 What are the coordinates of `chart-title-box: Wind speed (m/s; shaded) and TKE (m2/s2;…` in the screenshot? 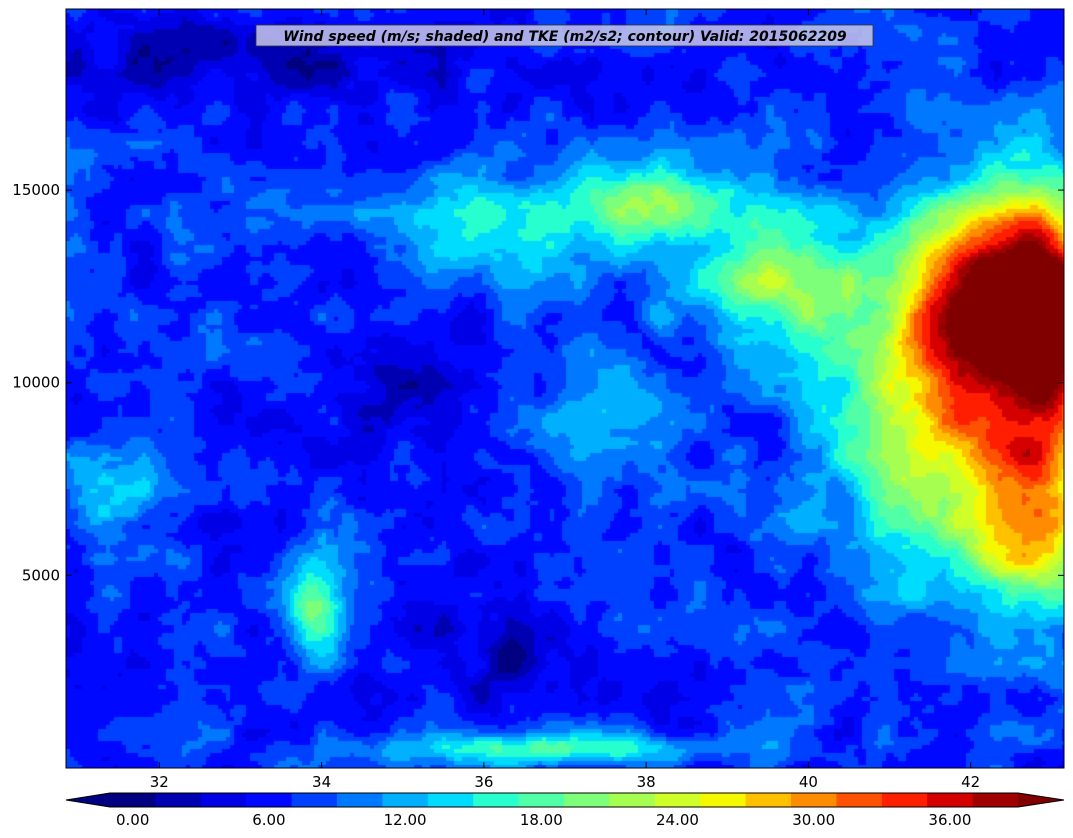 It's located at (564, 35).